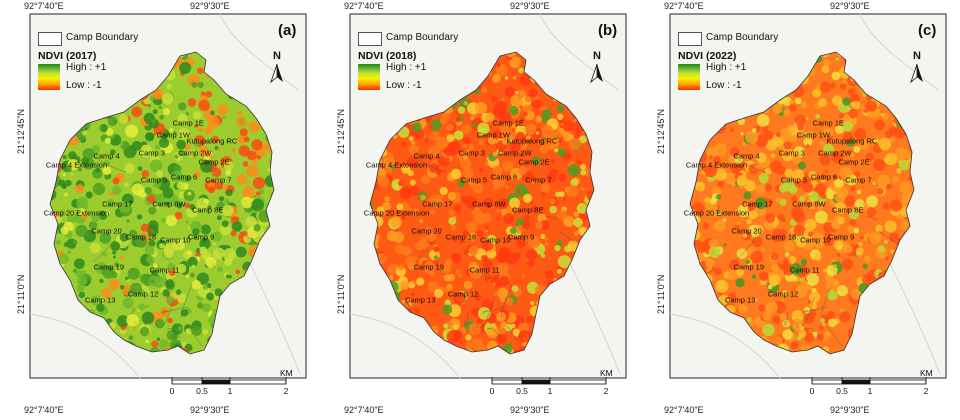  What do you see at coordinates (707, 56) in the screenshot?
I see `ndvi-title: NDVI (2022)` at bounding box center [707, 56].